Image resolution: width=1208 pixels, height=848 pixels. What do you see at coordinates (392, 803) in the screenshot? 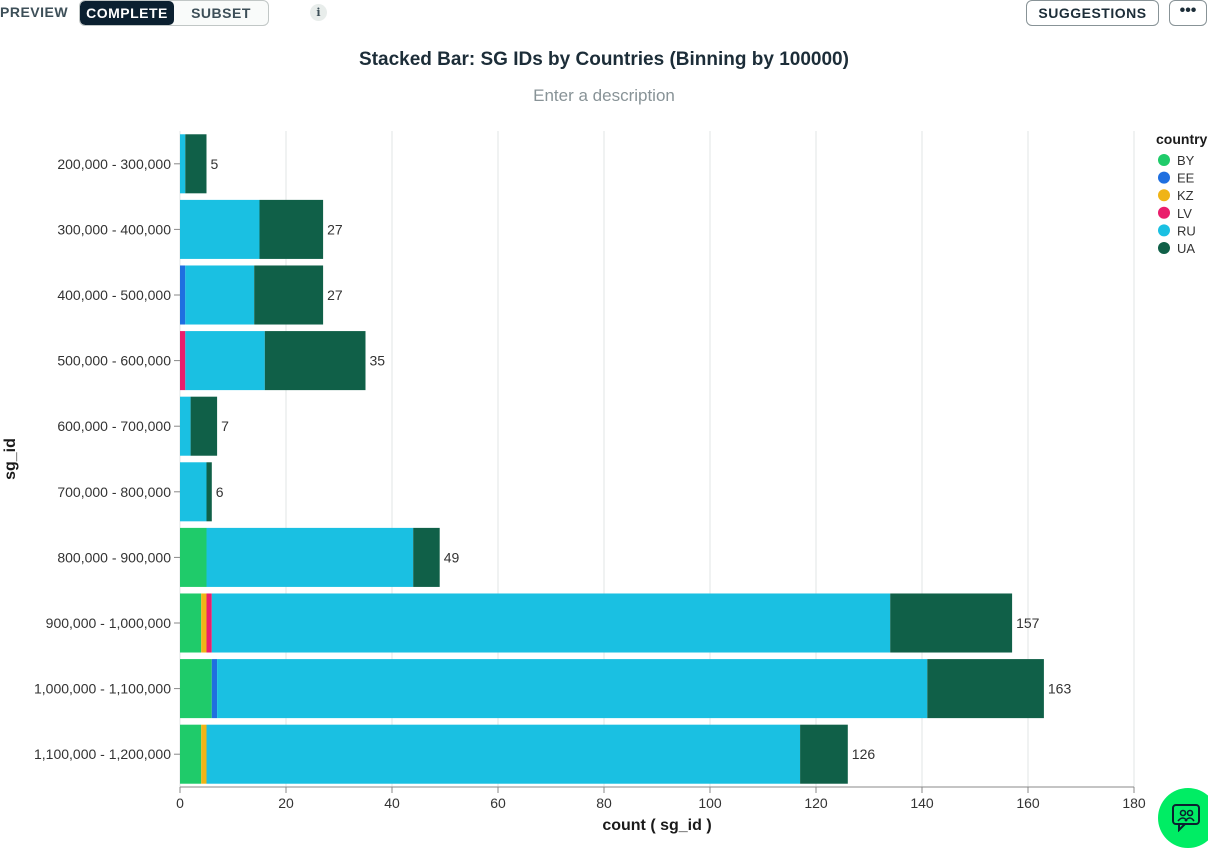
I see `x-tick-label: 40` at bounding box center [392, 803].